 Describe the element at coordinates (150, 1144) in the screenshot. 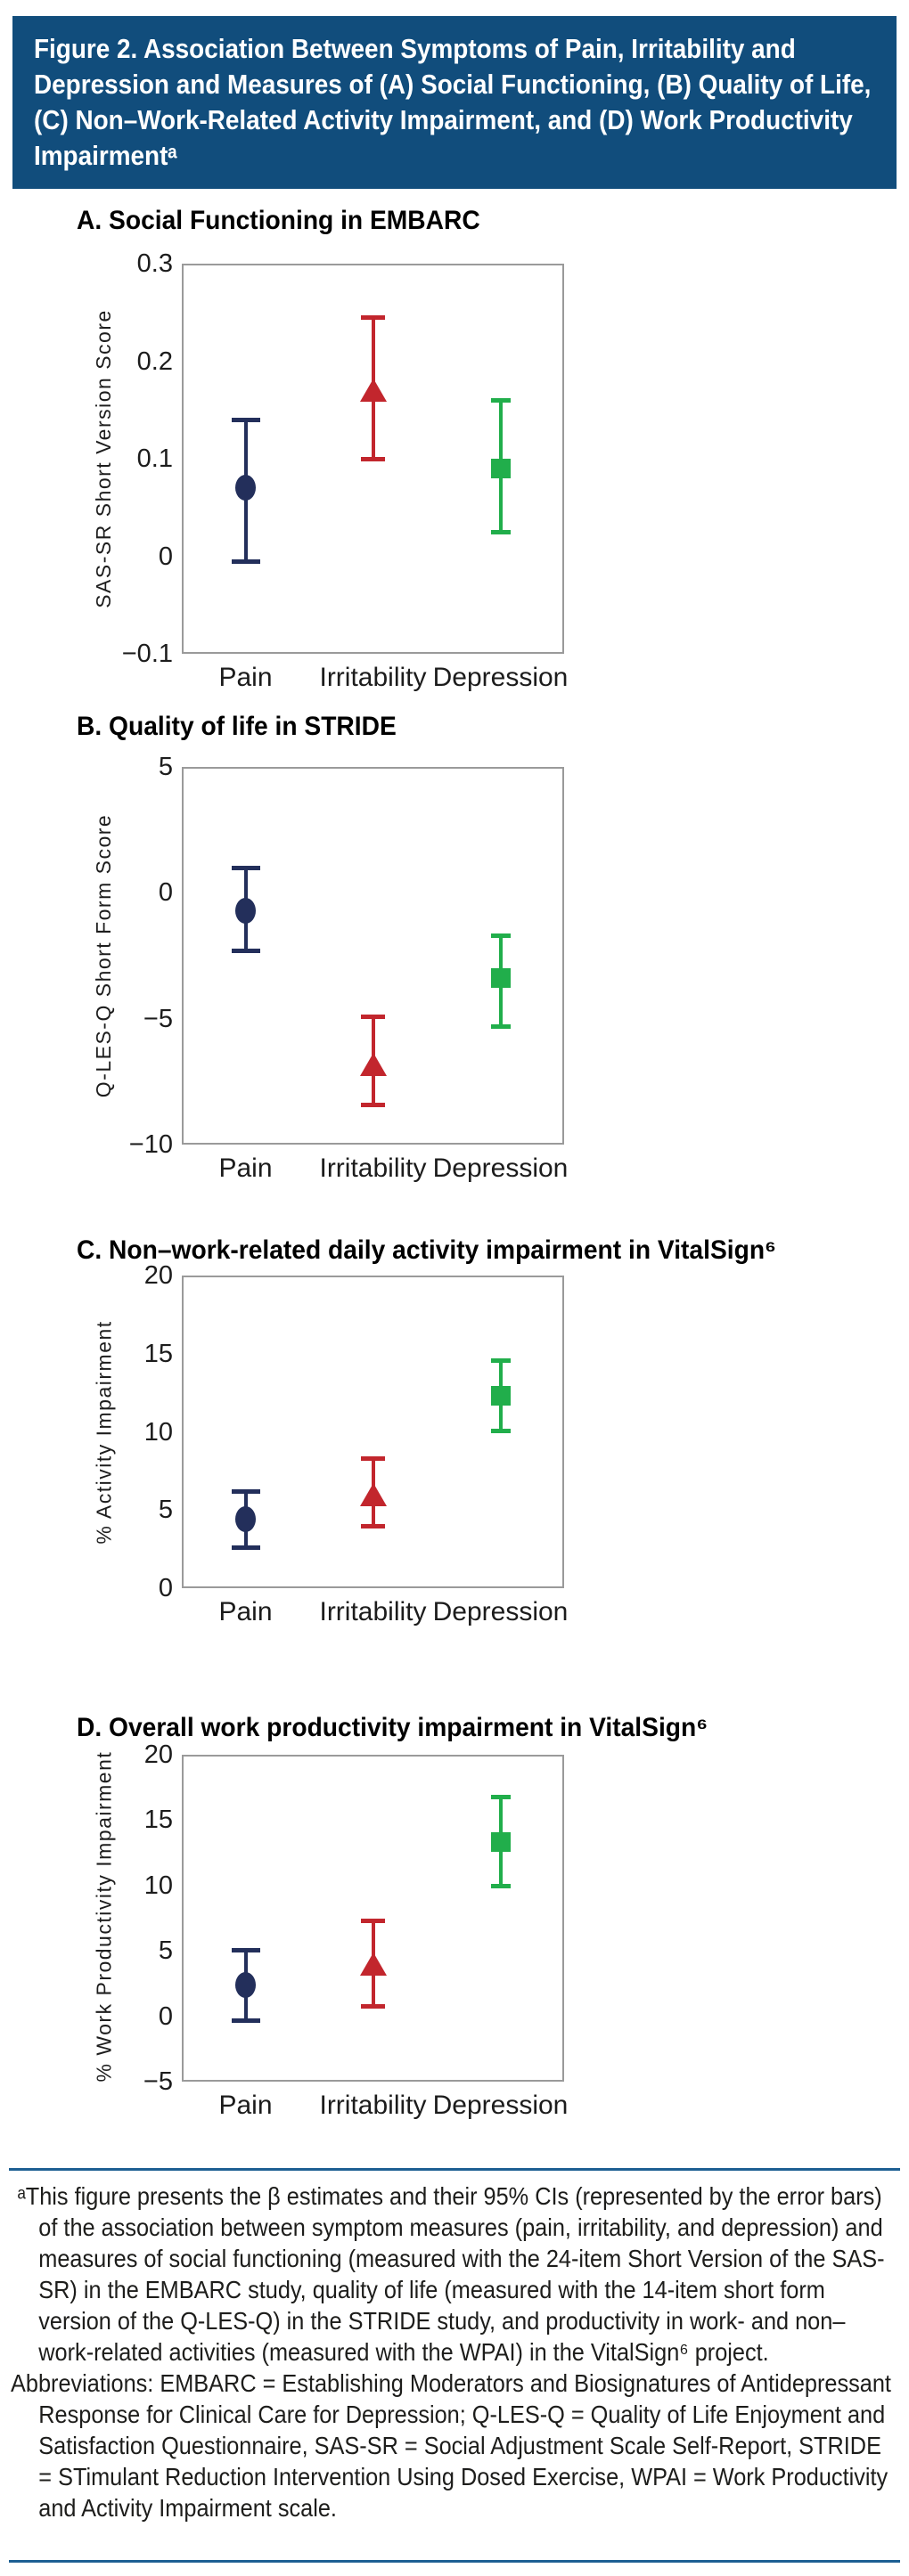

I see `y-tick-label: −10` at that location.